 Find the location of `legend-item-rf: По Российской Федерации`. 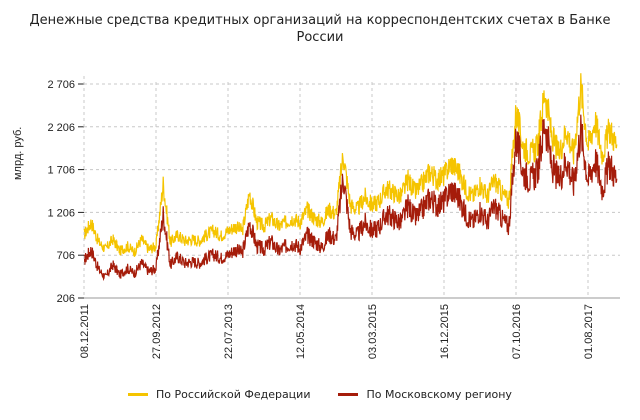

legend-item-rf: По Российской Федерации is located at coordinates (219, 394).